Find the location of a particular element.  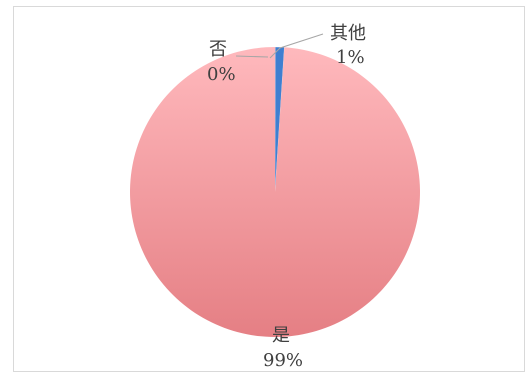

label-other-value: 1% is located at coordinates (350, 57).